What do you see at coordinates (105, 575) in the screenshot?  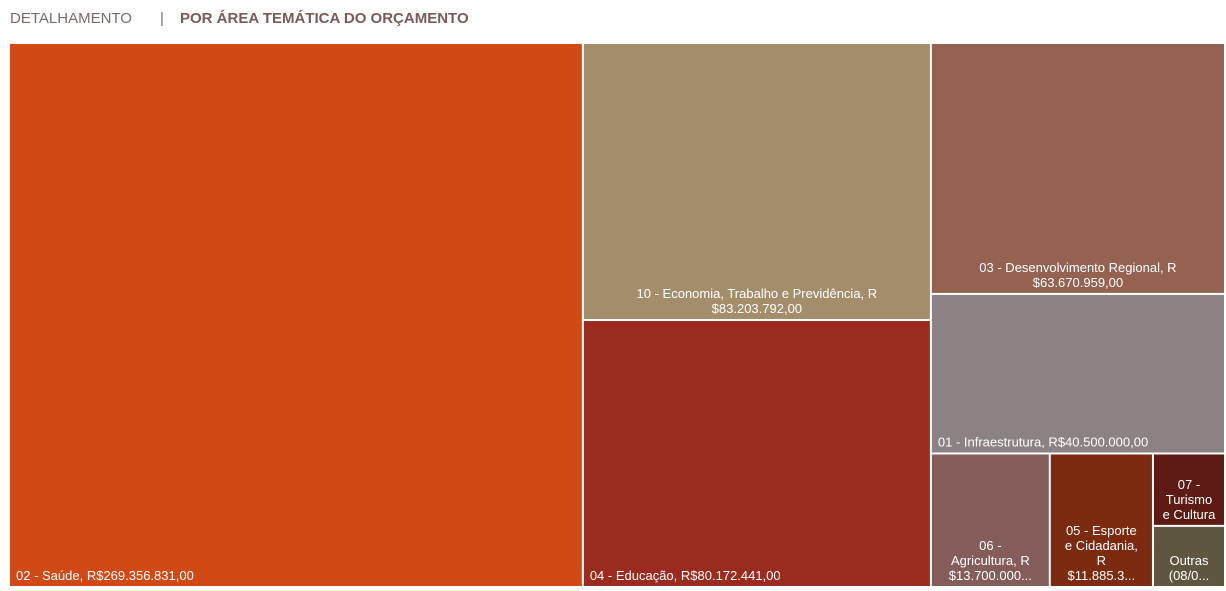 I see `cell-label: 02 - Saúde, R$269.356.831,00` at bounding box center [105, 575].